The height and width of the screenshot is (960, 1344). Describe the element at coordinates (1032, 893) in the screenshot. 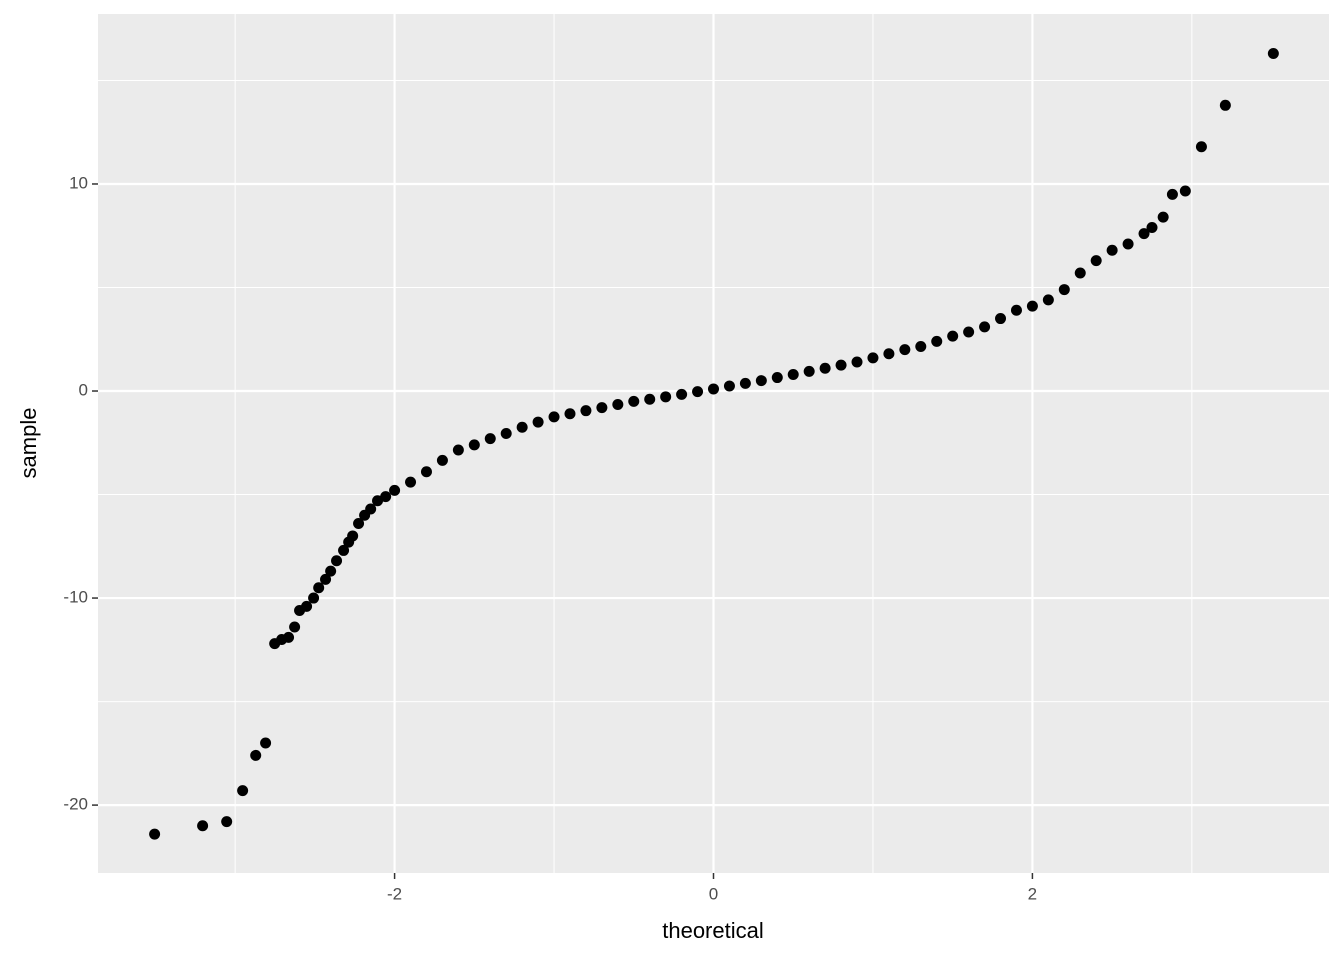

I see `x-tick-label: 2` at that location.